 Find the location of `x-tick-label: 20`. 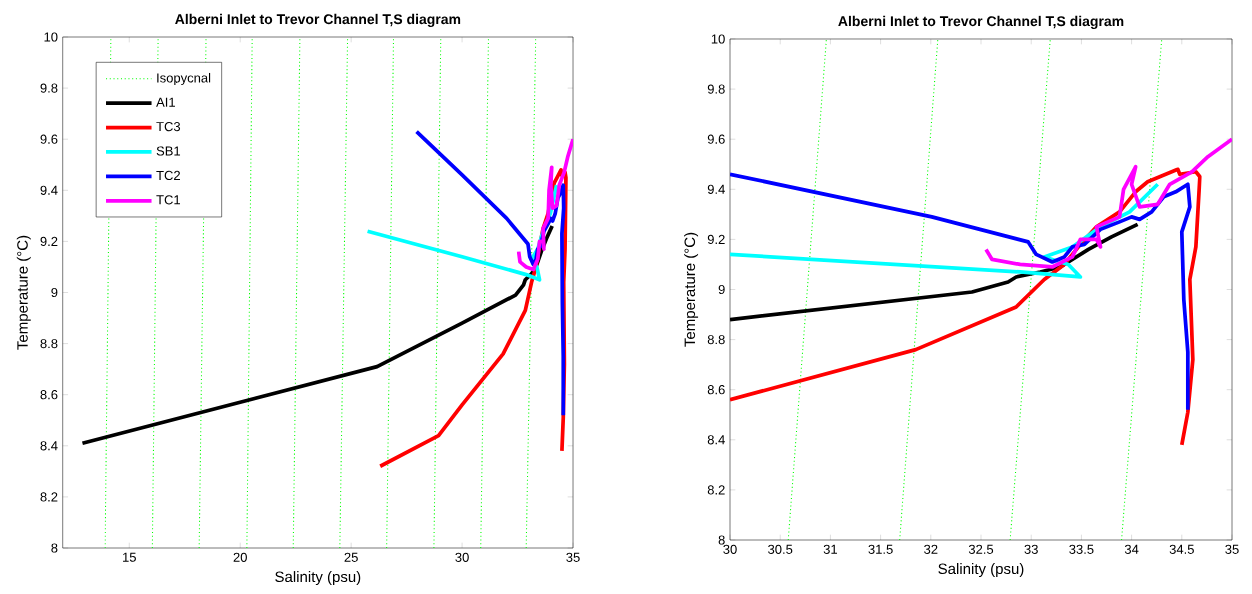

x-tick-label: 20 is located at coordinates (240, 557).